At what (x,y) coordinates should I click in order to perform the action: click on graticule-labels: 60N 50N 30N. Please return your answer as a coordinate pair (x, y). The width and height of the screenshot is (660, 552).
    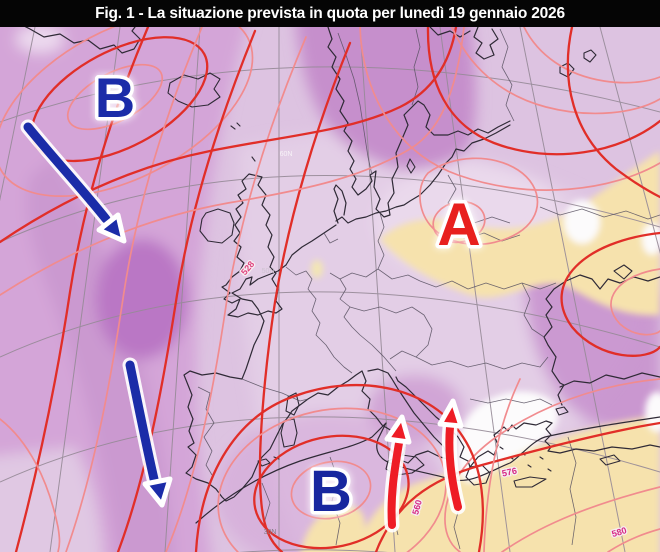
    Looking at the image, I should click on (277, 343).